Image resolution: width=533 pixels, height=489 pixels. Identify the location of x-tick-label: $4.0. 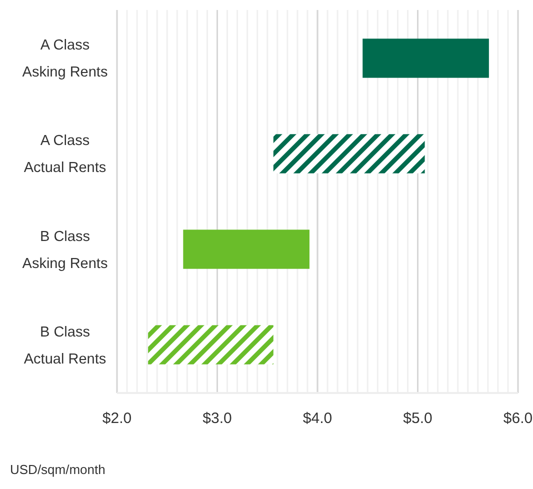
(317, 418).